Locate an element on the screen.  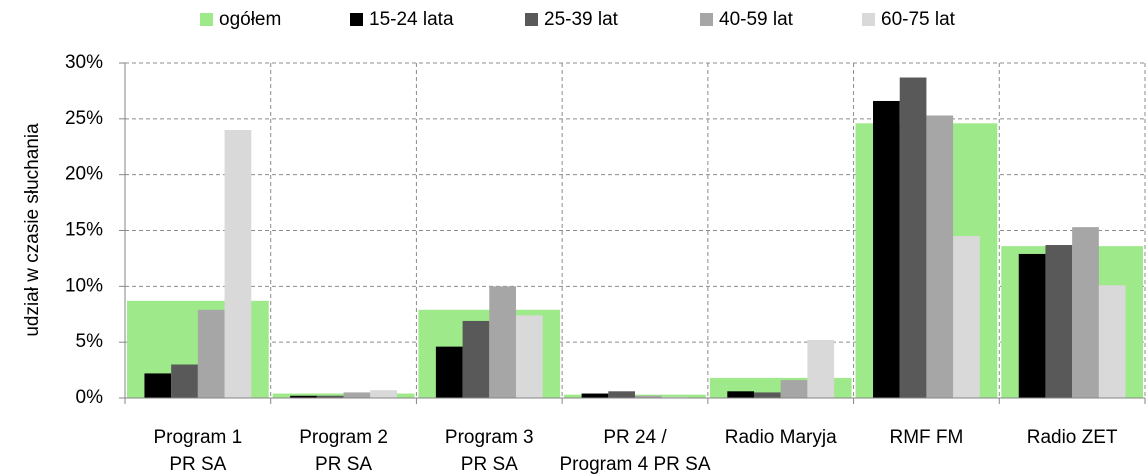
legend-label: 40-59 lat is located at coordinates (756, 19).